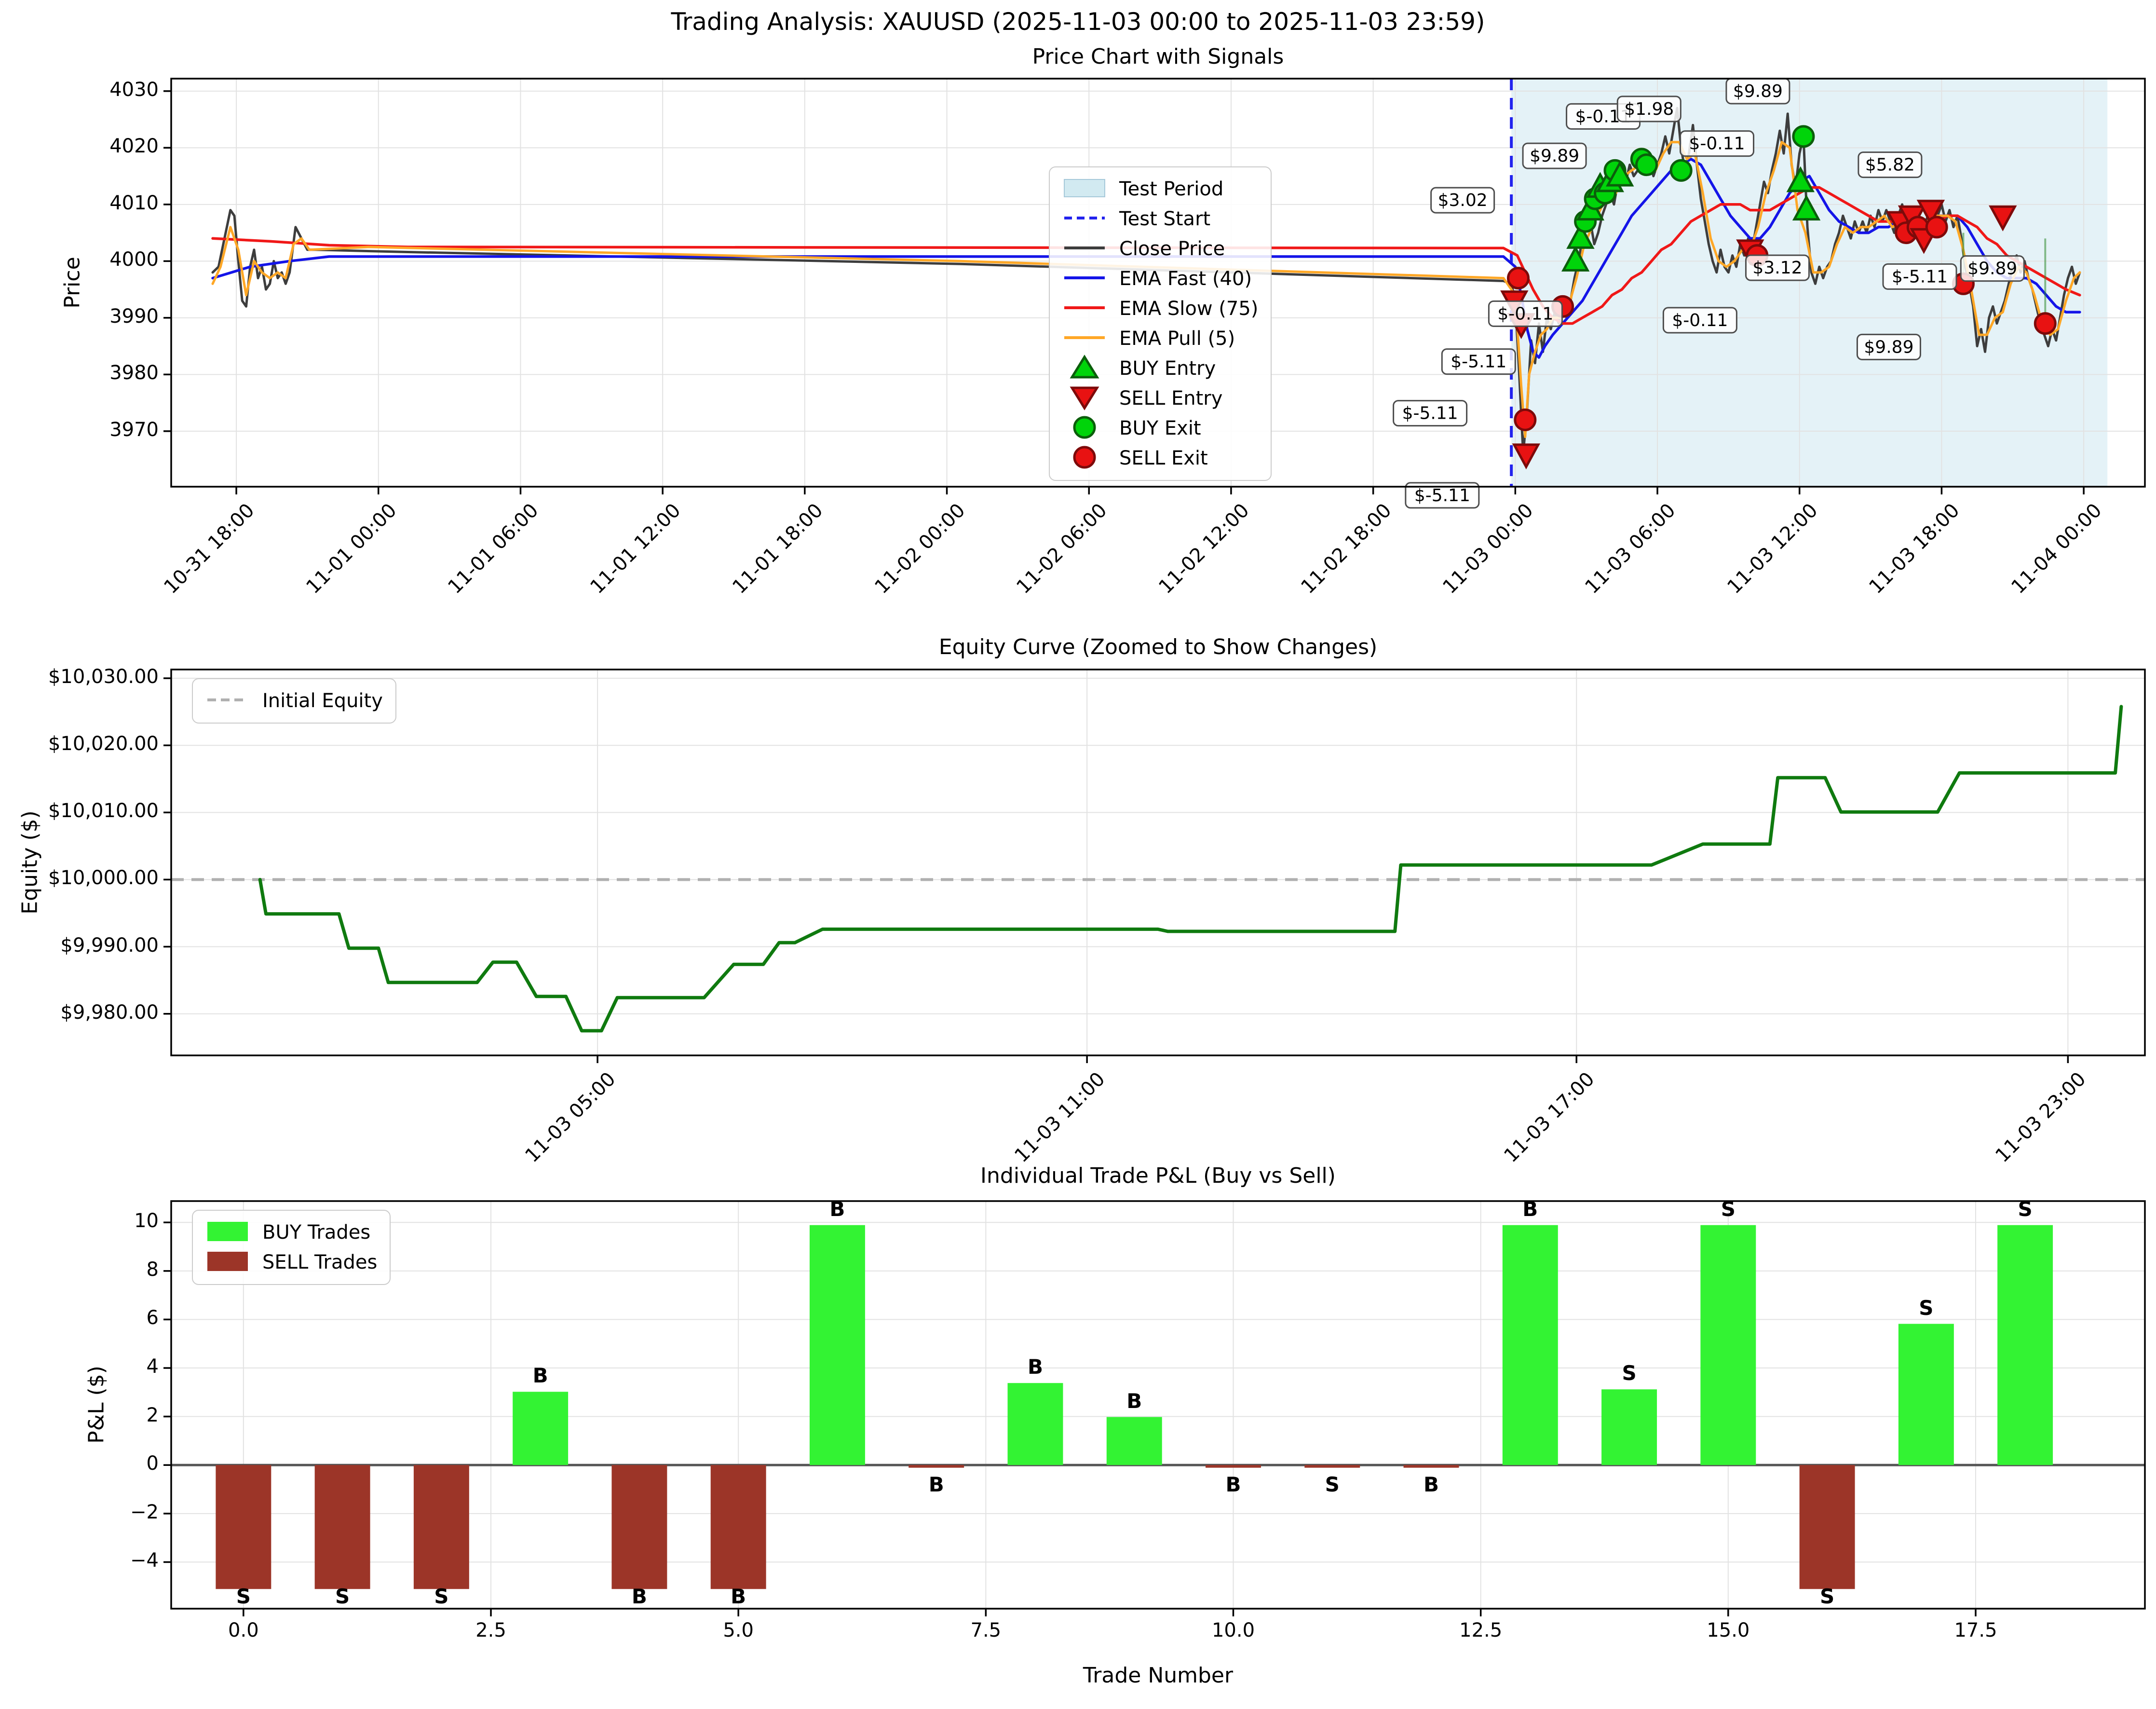 Image resolution: width=2156 pixels, height=1709 pixels. What do you see at coordinates (73, 283) in the screenshot?
I see `price-y-axis-label: Price` at bounding box center [73, 283].